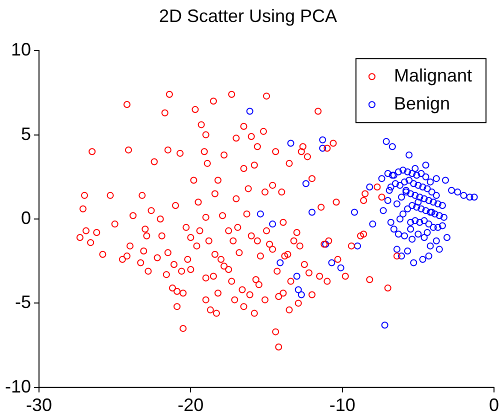 This screenshot has height=420, width=502. I want to click on y-tick-label: -5, so click(23, 302).